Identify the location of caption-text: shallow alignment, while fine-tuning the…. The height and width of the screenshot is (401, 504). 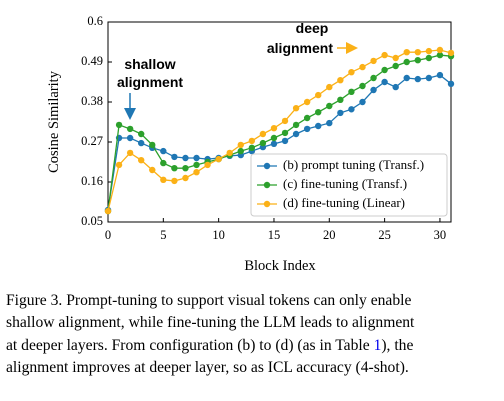
(210, 323).